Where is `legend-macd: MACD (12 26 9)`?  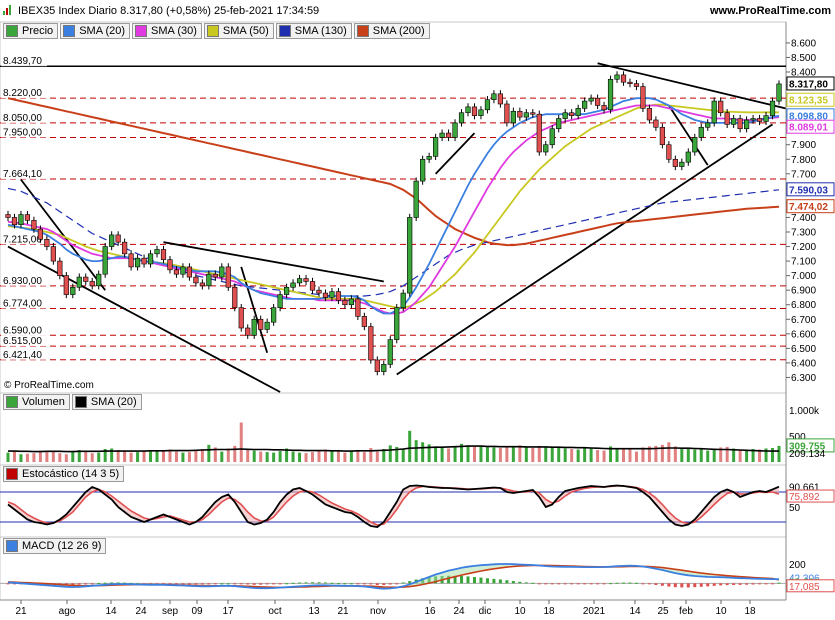
legend-macd: MACD (12 26 9) is located at coordinates (55, 546).